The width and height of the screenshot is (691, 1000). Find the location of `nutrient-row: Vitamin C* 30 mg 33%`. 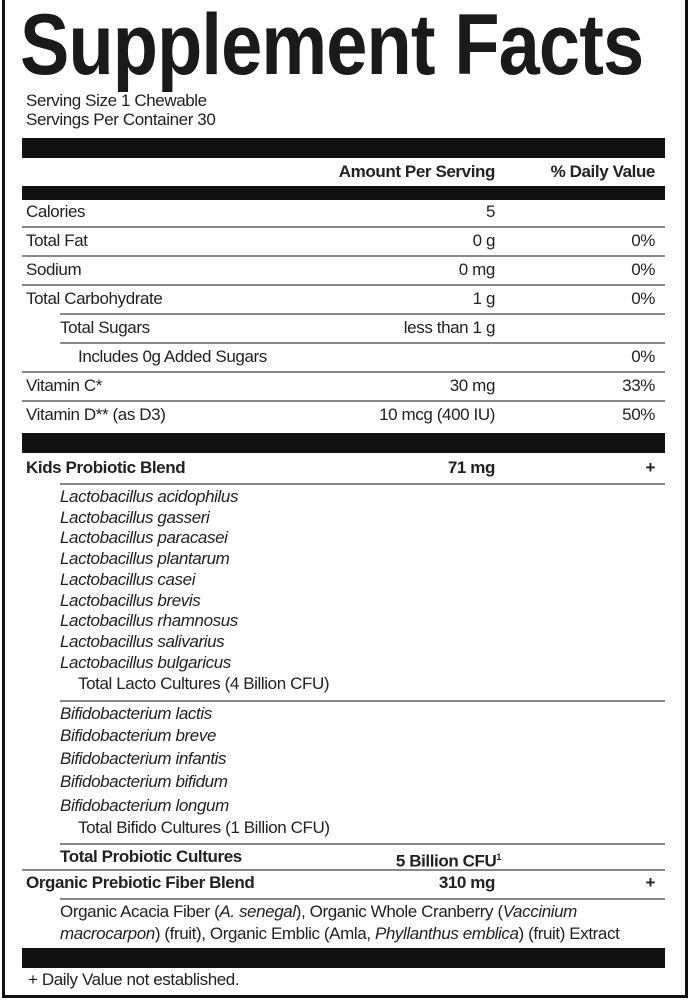

nutrient-row: Vitamin C* 30 mg 33% is located at coordinates (345, 386).